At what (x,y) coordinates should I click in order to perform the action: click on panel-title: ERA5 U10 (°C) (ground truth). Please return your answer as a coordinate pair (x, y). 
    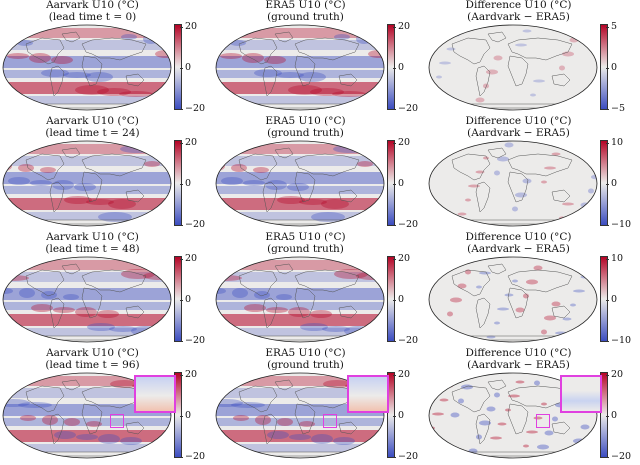
    Looking at the image, I should click on (305, 359).